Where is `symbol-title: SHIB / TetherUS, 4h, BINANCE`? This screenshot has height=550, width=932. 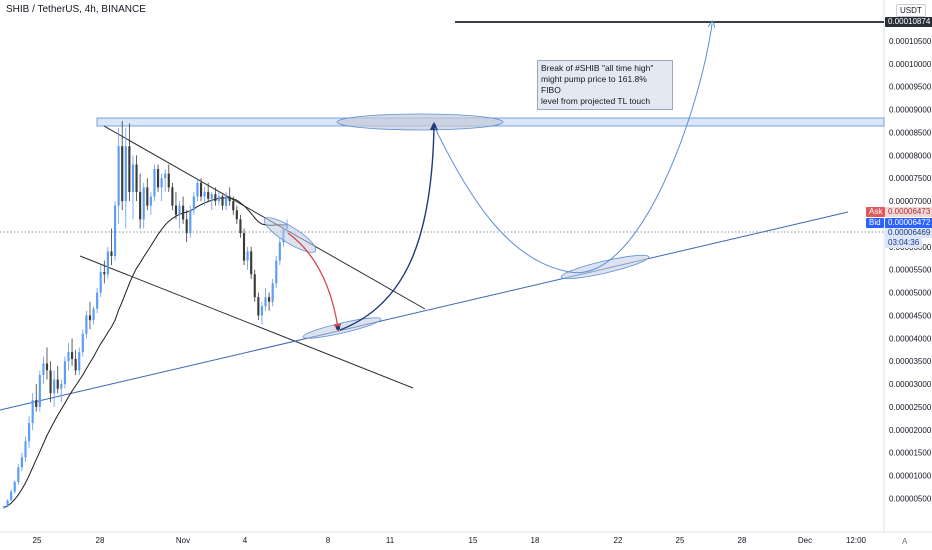
symbol-title: SHIB / TetherUS, 4h, BINANCE is located at coordinates (76, 9).